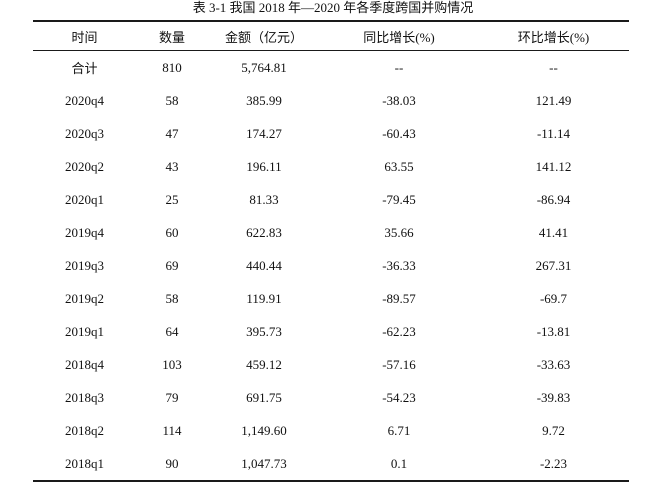 This screenshot has width=666, height=496. What do you see at coordinates (264, 298) in the screenshot?
I see `cell-amount: 119.91` at bounding box center [264, 298].